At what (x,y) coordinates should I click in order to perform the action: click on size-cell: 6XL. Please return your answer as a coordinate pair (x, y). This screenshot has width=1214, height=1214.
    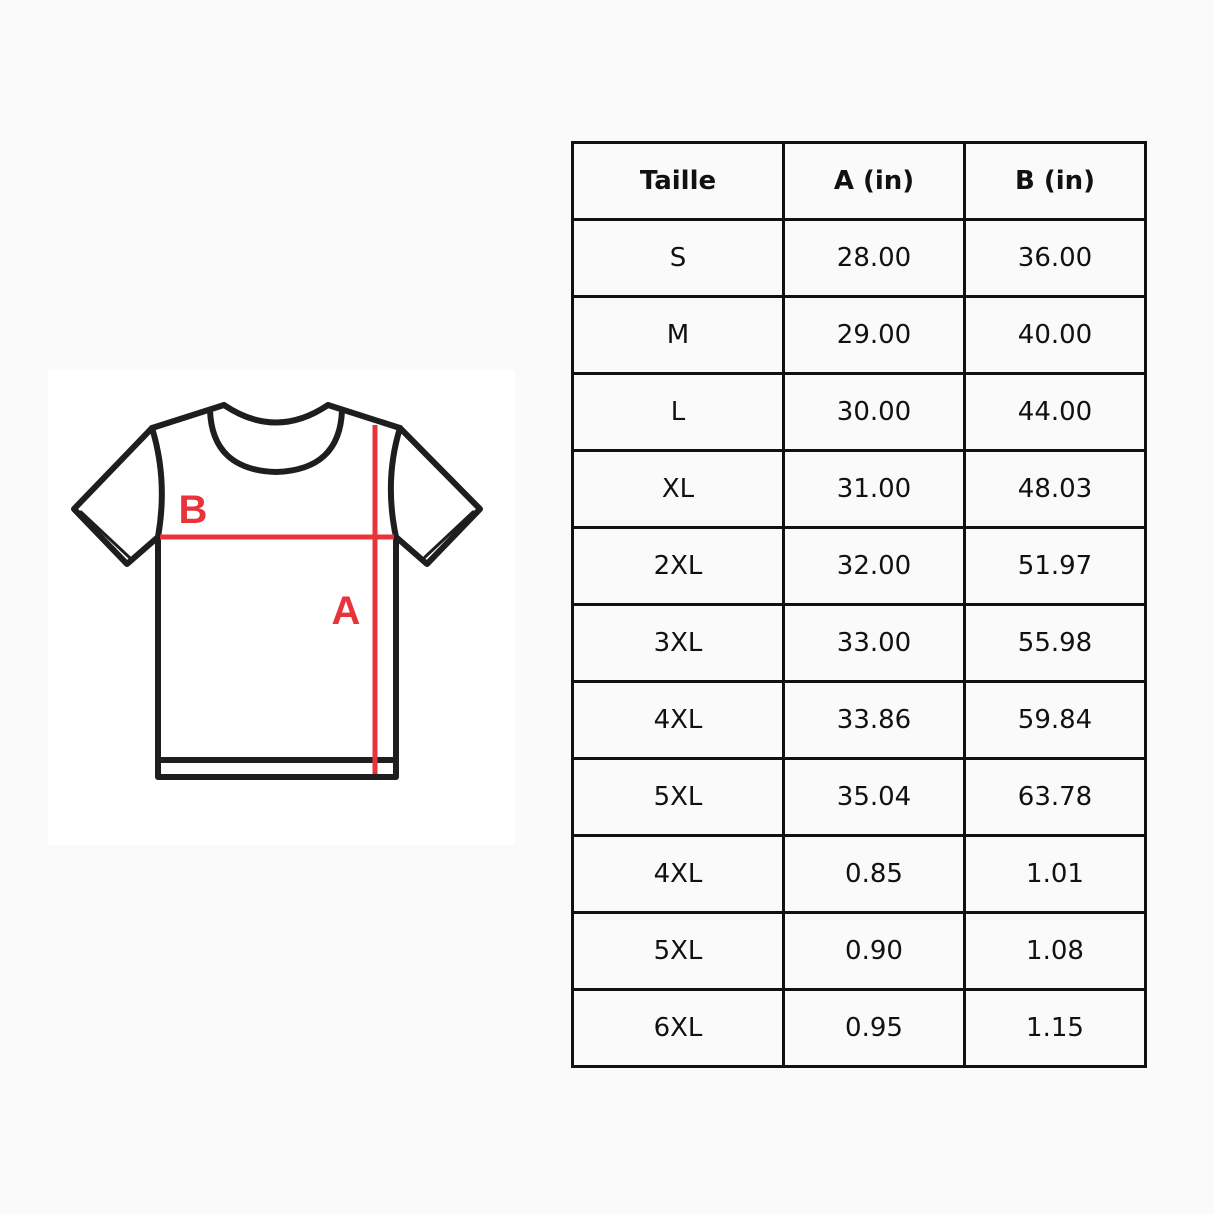
    Looking at the image, I should click on (678, 1028).